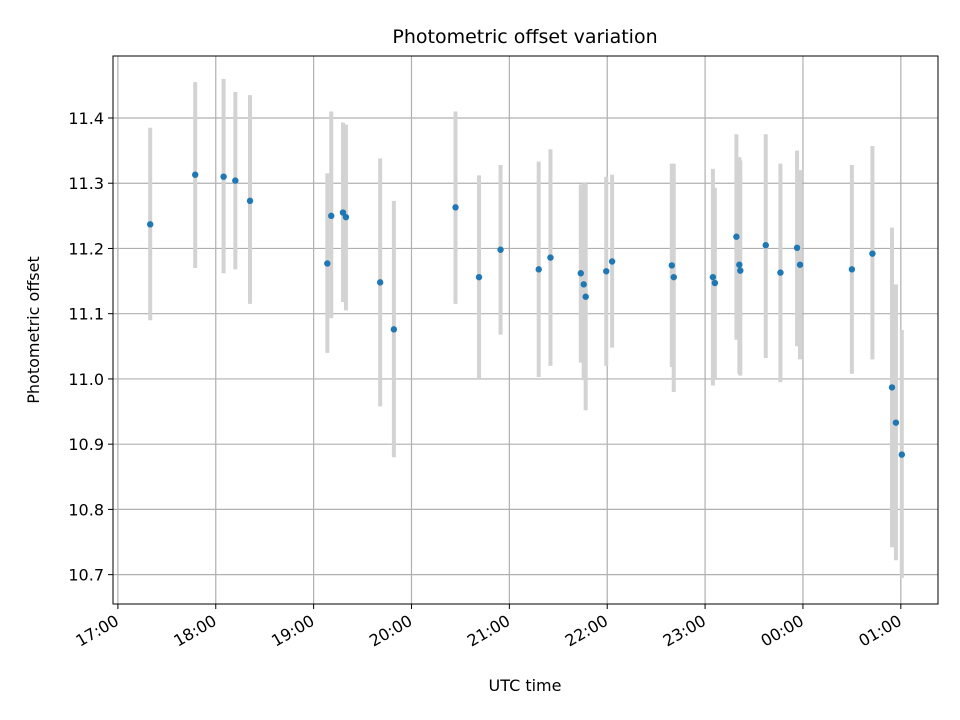 The width and height of the screenshot is (960, 720). What do you see at coordinates (86, 444) in the screenshot?
I see `y-tick-label: 10.9` at bounding box center [86, 444].